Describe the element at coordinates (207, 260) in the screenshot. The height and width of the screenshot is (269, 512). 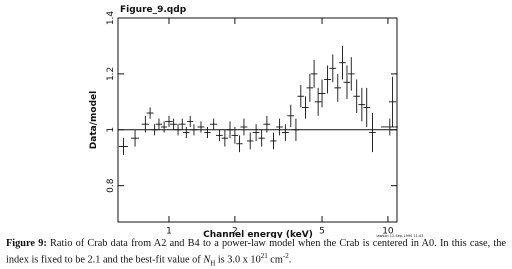
I see `caption-var: N` at that location.